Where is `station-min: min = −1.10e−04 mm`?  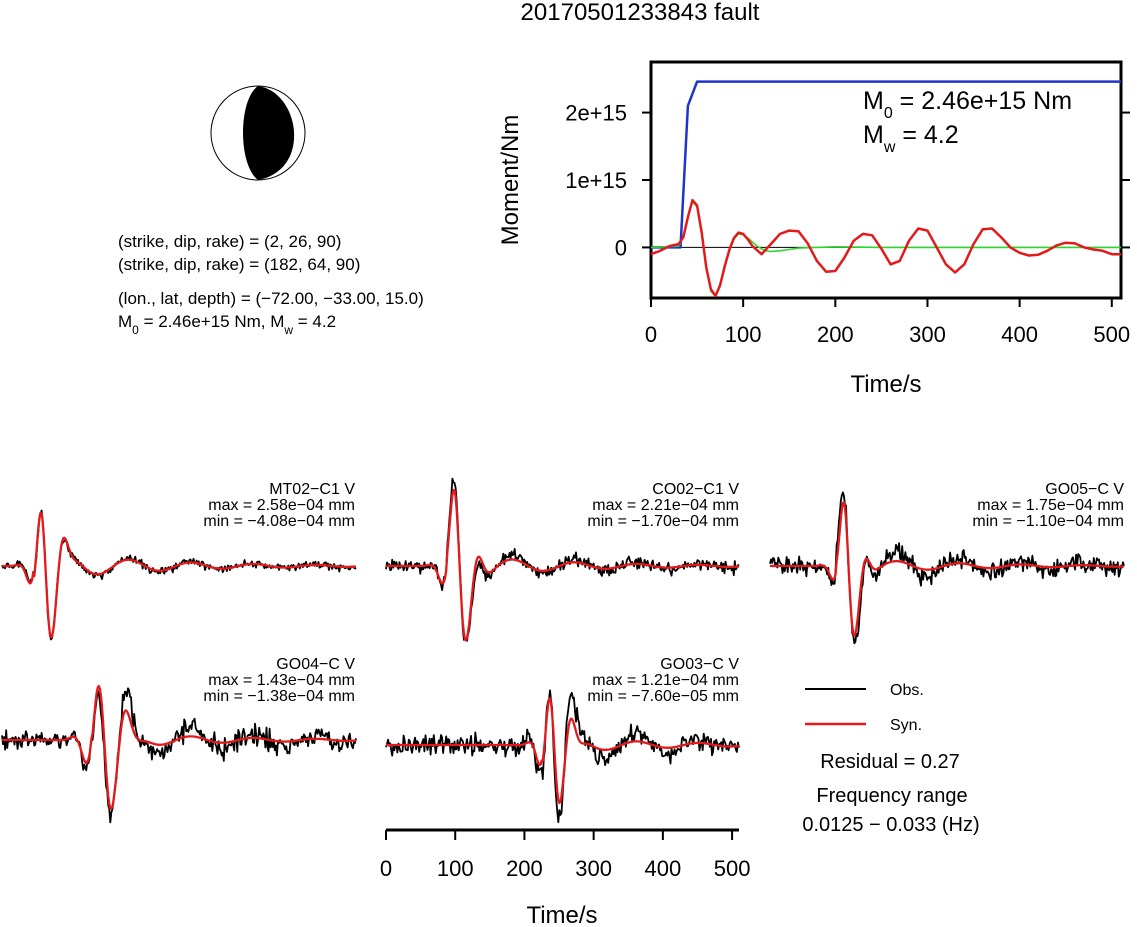 station-min: min = −1.10e−04 mm is located at coordinates (1048, 521).